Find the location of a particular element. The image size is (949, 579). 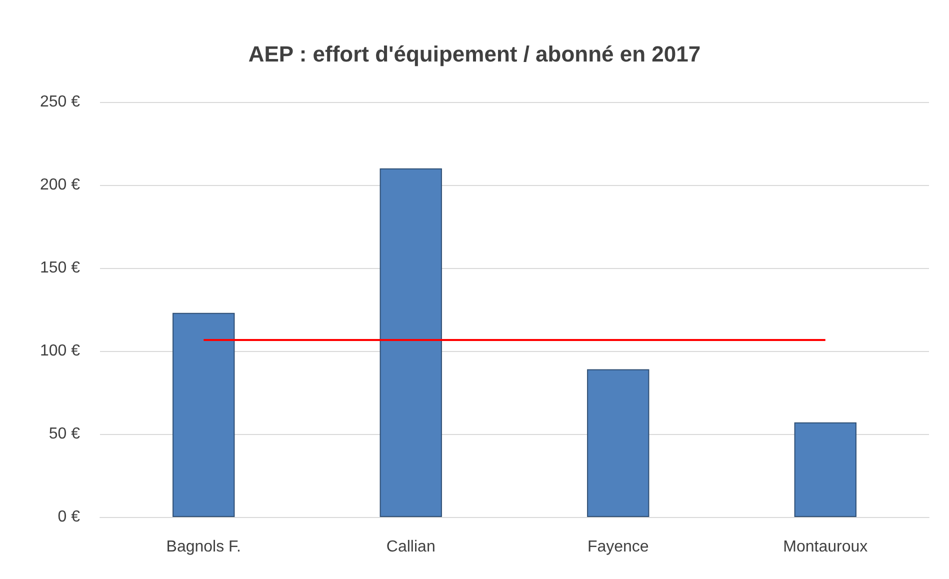

y-tick-label: 0 € is located at coordinates (69, 517).